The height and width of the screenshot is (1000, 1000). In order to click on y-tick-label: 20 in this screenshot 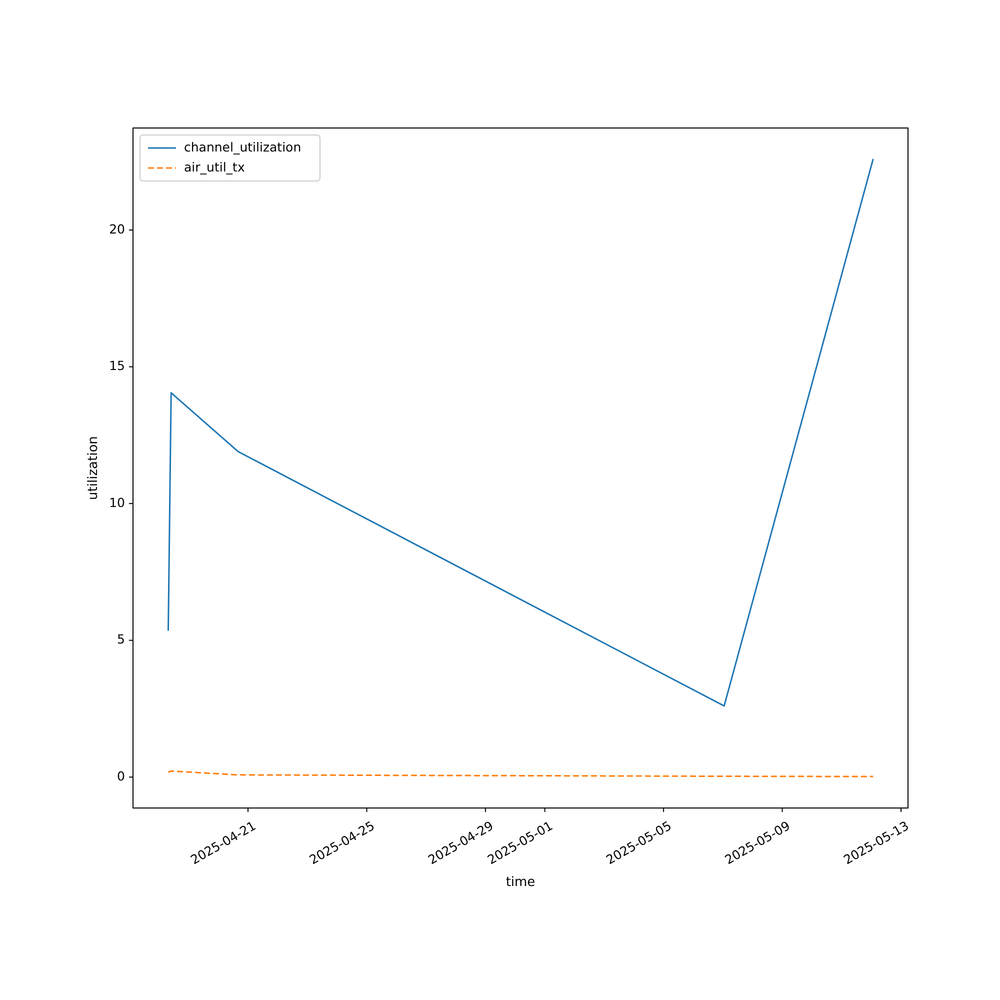, I will do `click(117, 228)`.